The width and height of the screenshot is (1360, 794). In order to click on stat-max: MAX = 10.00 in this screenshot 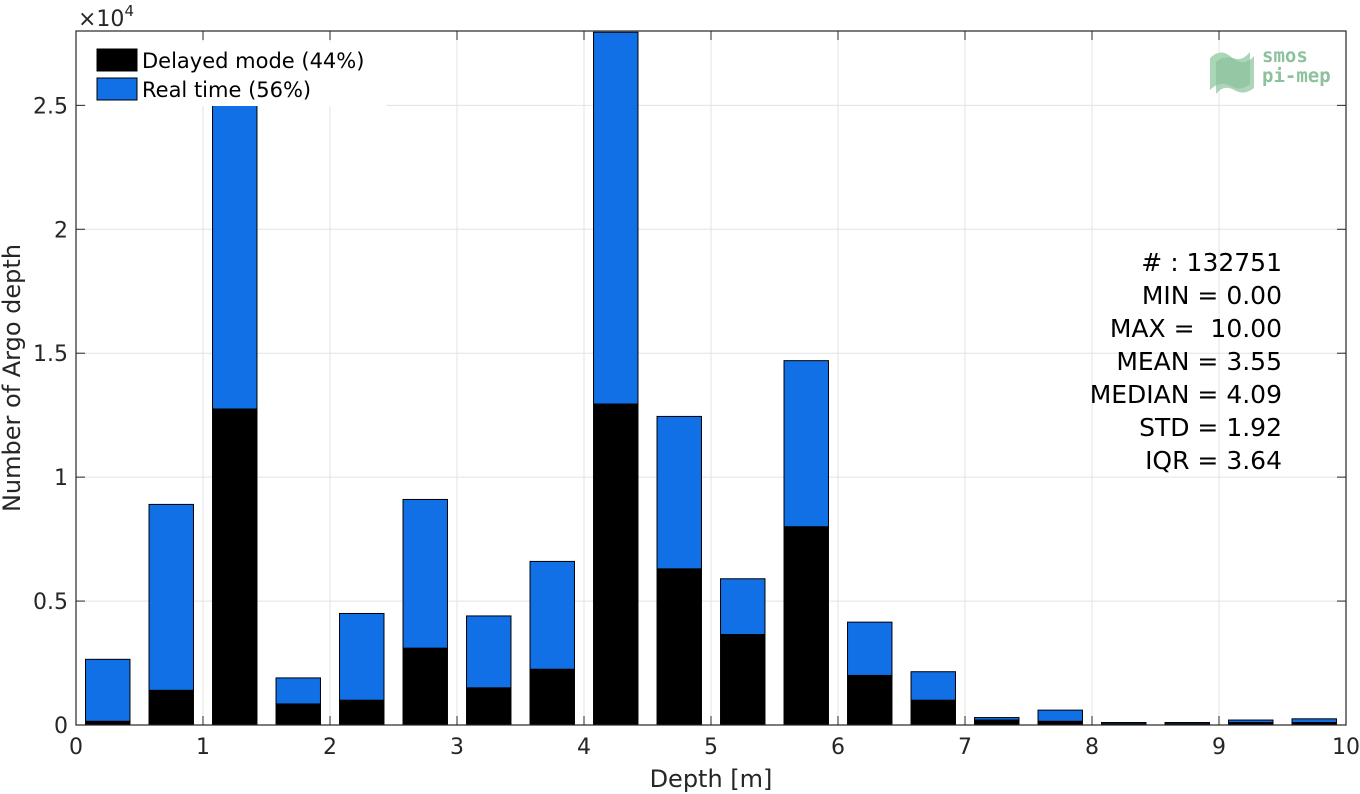, I will do `click(1195, 328)`.